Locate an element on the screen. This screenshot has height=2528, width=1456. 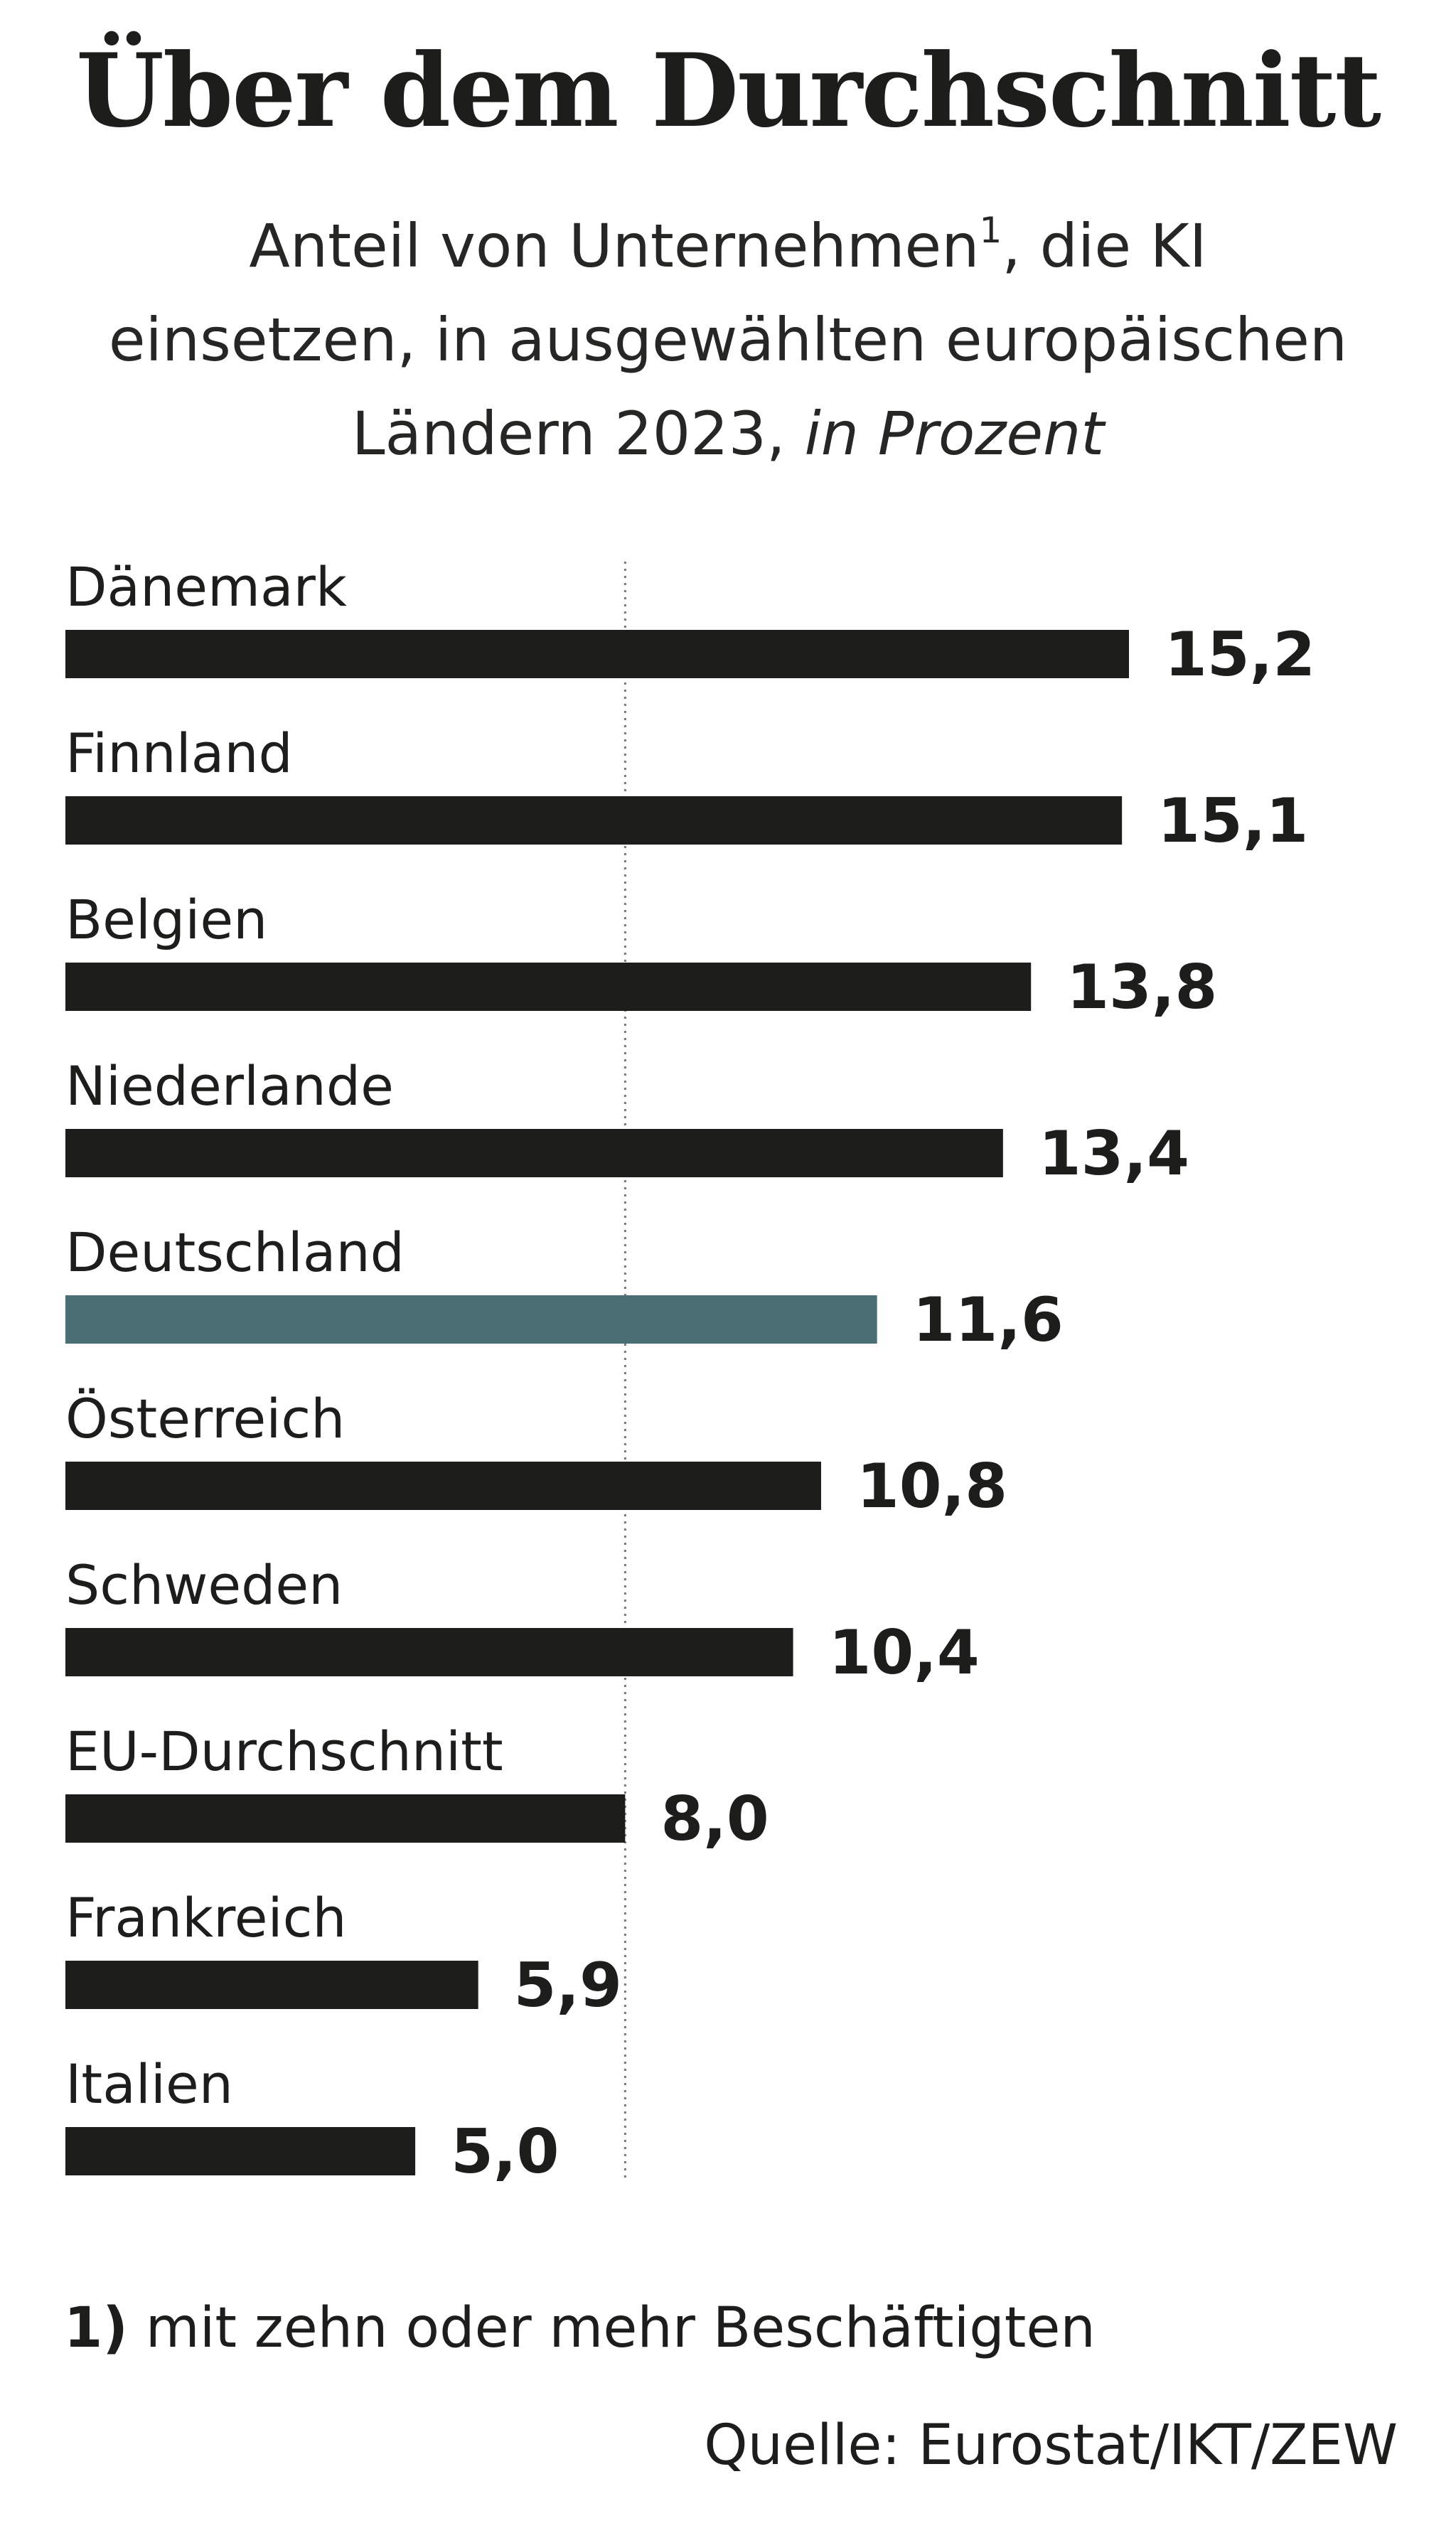
category-label: Belgien is located at coordinates (166, 919).